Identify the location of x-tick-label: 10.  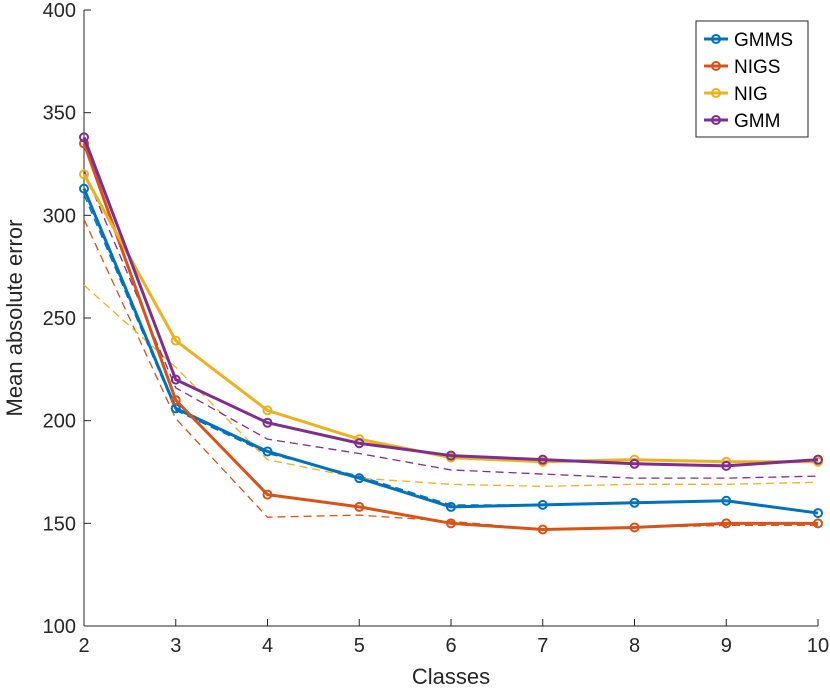
(818, 646).